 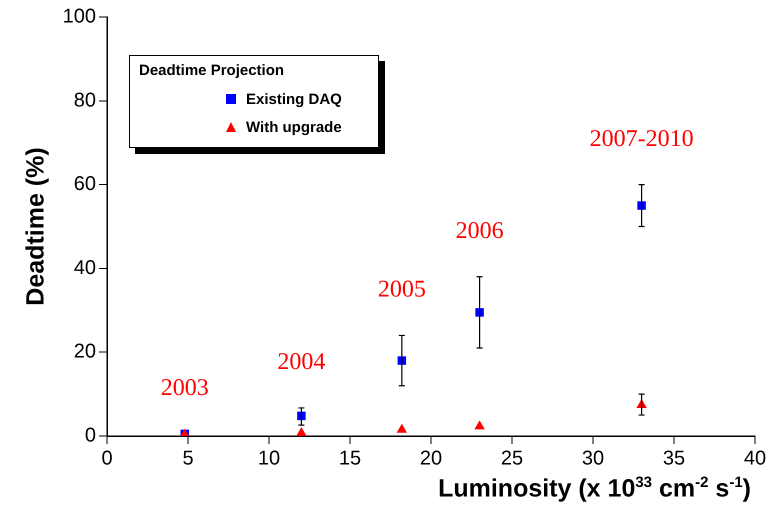 I want to click on y-tick-label: 100, so click(x=79, y=17).